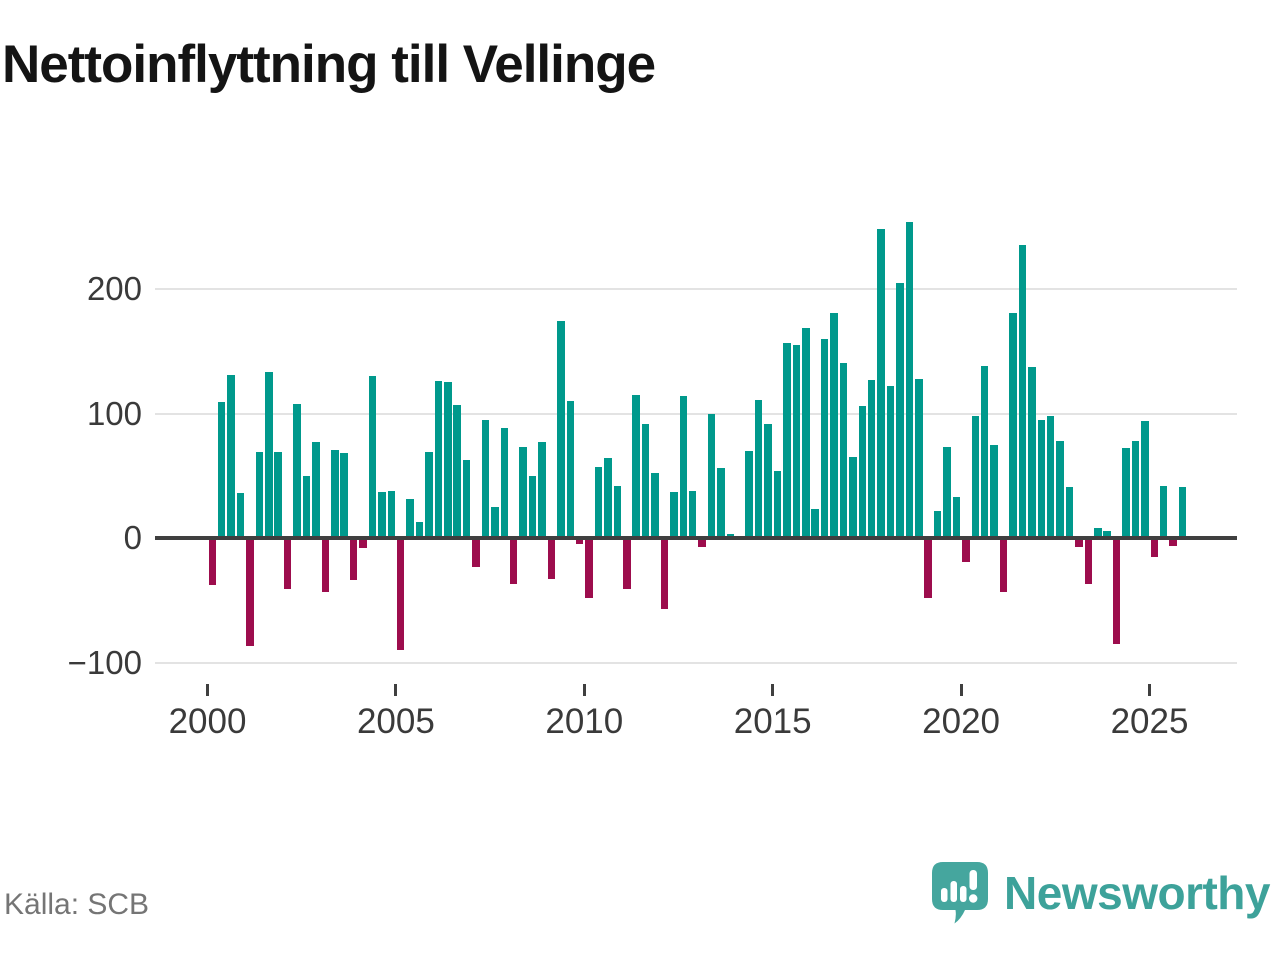 The width and height of the screenshot is (1280, 960). What do you see at coordinates (1041, 478) in the screenshot?
I see `bar-2022-Q1` at bounding box center [1041, 478].